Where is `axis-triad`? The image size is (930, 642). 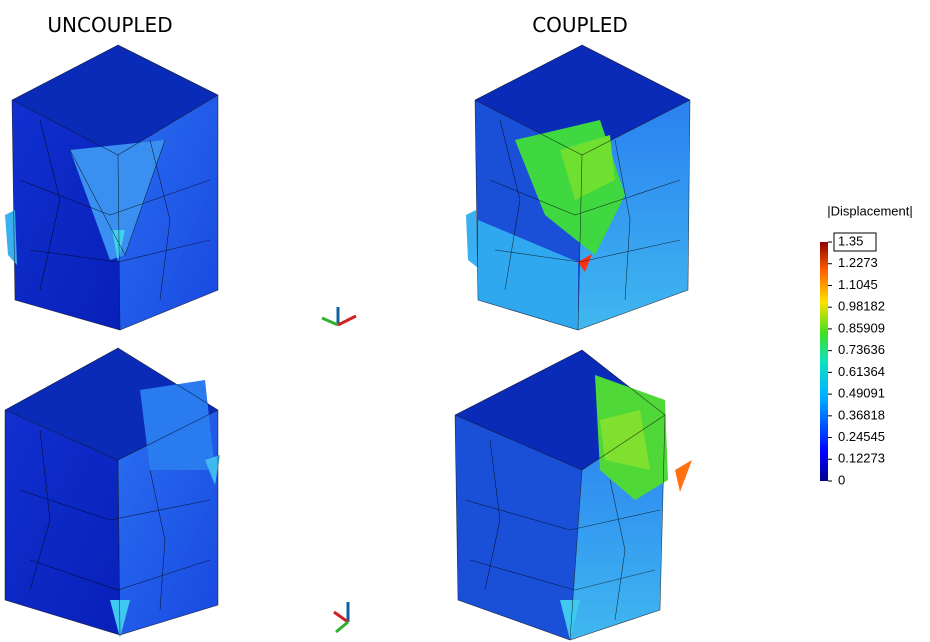 axis-triad is located at coordinates (339, 470).